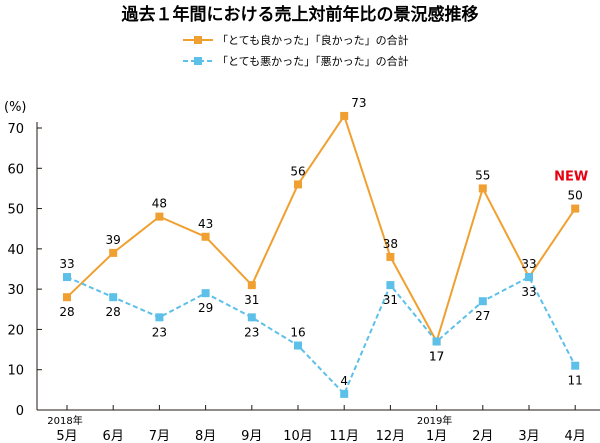  Describe the element at coordinates (113, 240) in the screenshot. I see `data-label: 39` at that location.